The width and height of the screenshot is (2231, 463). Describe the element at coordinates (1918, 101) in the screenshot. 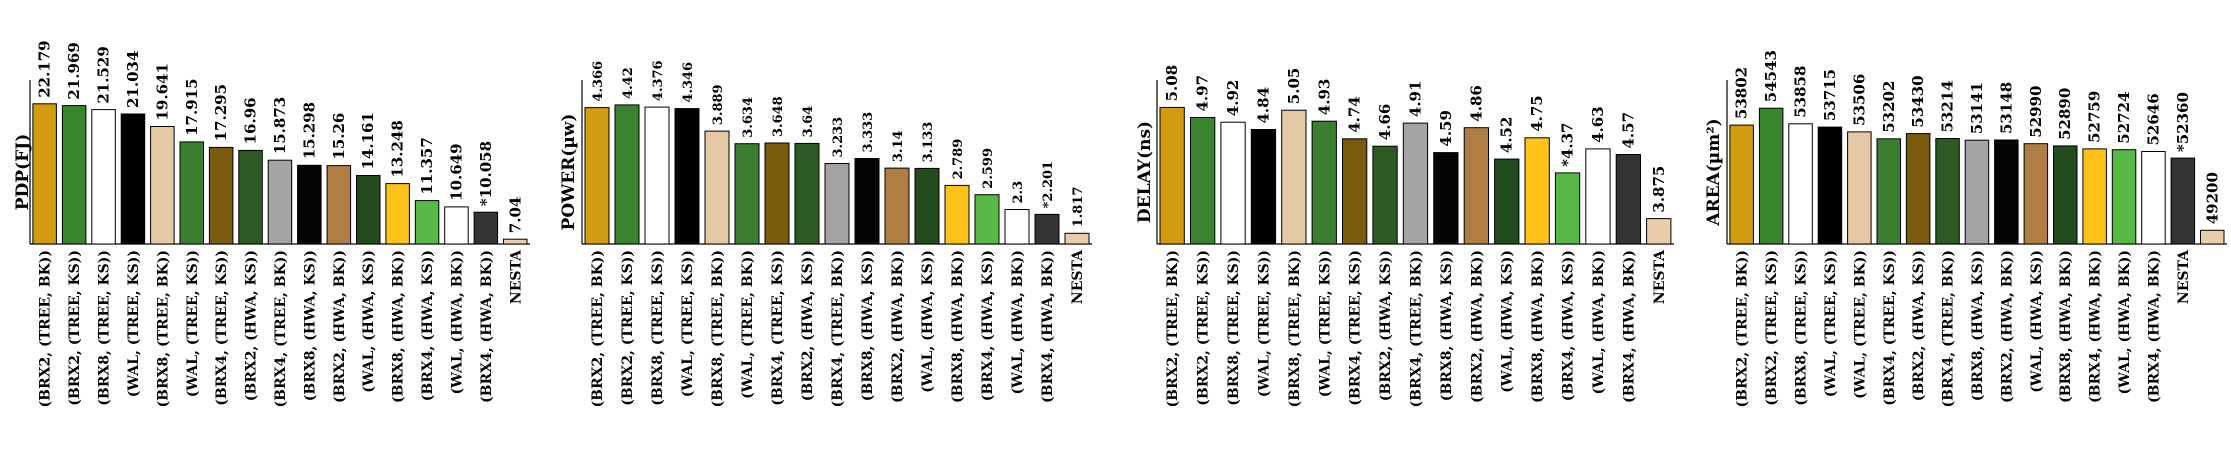

I see `data-label: 53430` at that location.